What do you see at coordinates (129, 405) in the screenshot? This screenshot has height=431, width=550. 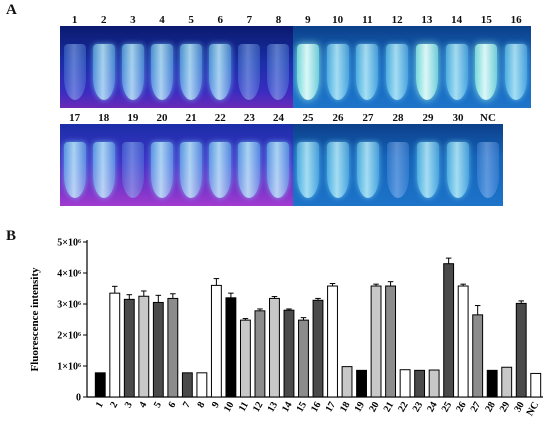 I see `x-tick-label: 3` at bounding box center [129, 405].